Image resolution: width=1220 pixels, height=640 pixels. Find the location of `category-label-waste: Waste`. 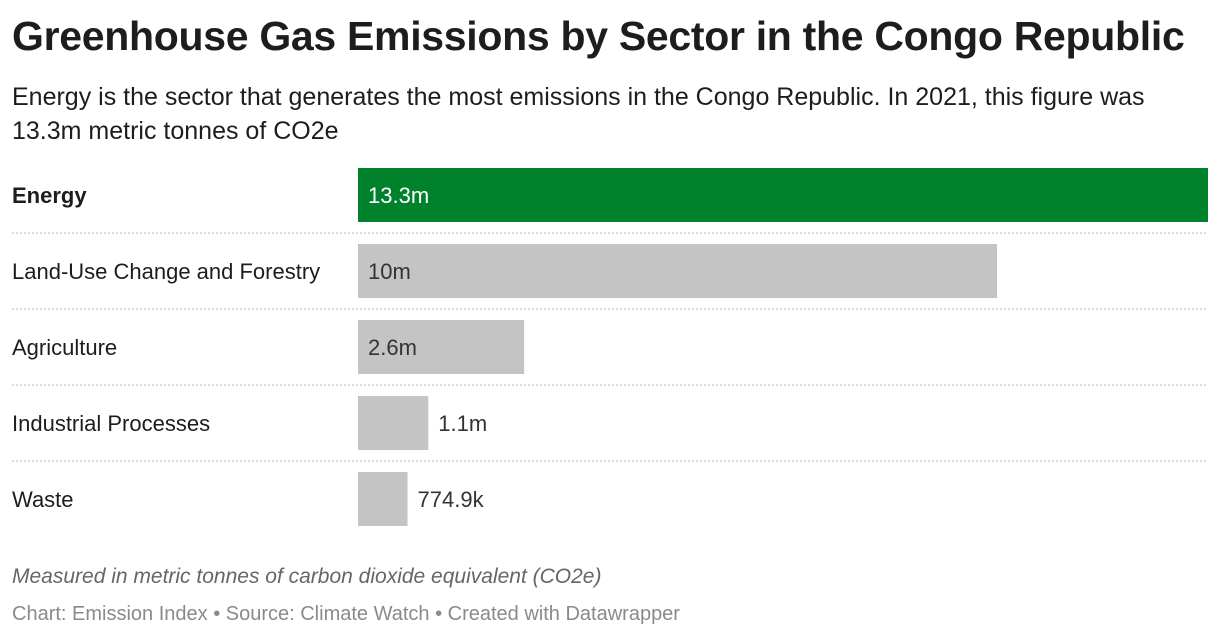

category-label-waste: Waste is located at coordinates (43, 499).